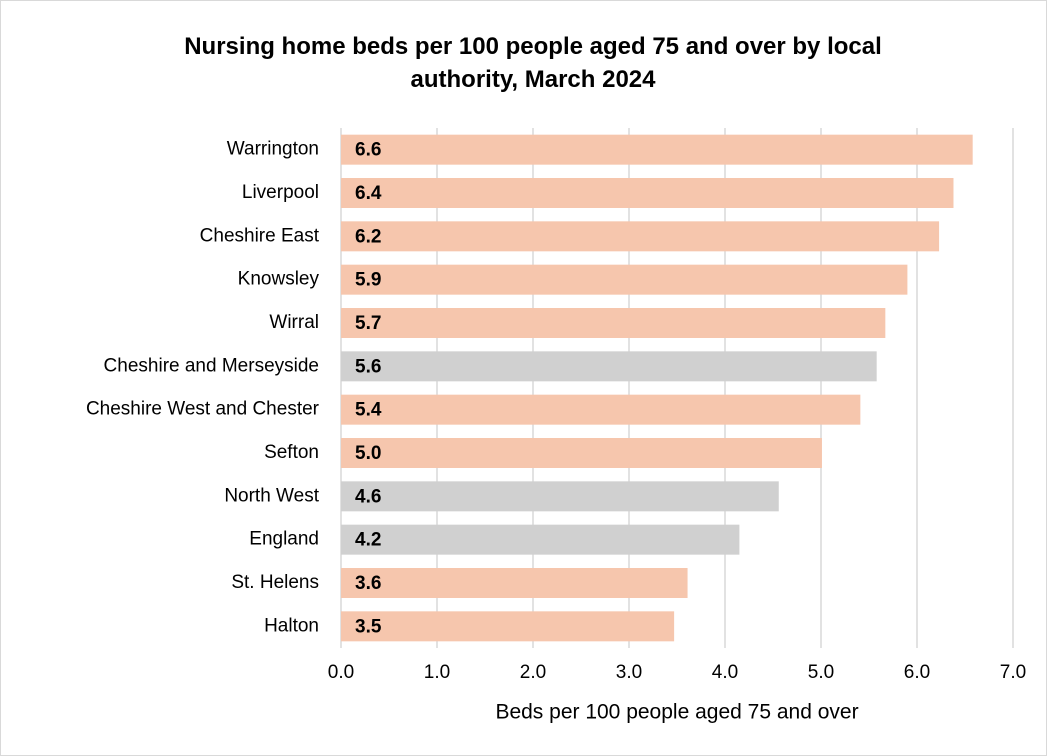 This screenshot has height=756, width=1047. Describe the element at coordinates (211, 365) in the screenshot. I see `y-tick-label: Cheshire and Merseyside` at that location.